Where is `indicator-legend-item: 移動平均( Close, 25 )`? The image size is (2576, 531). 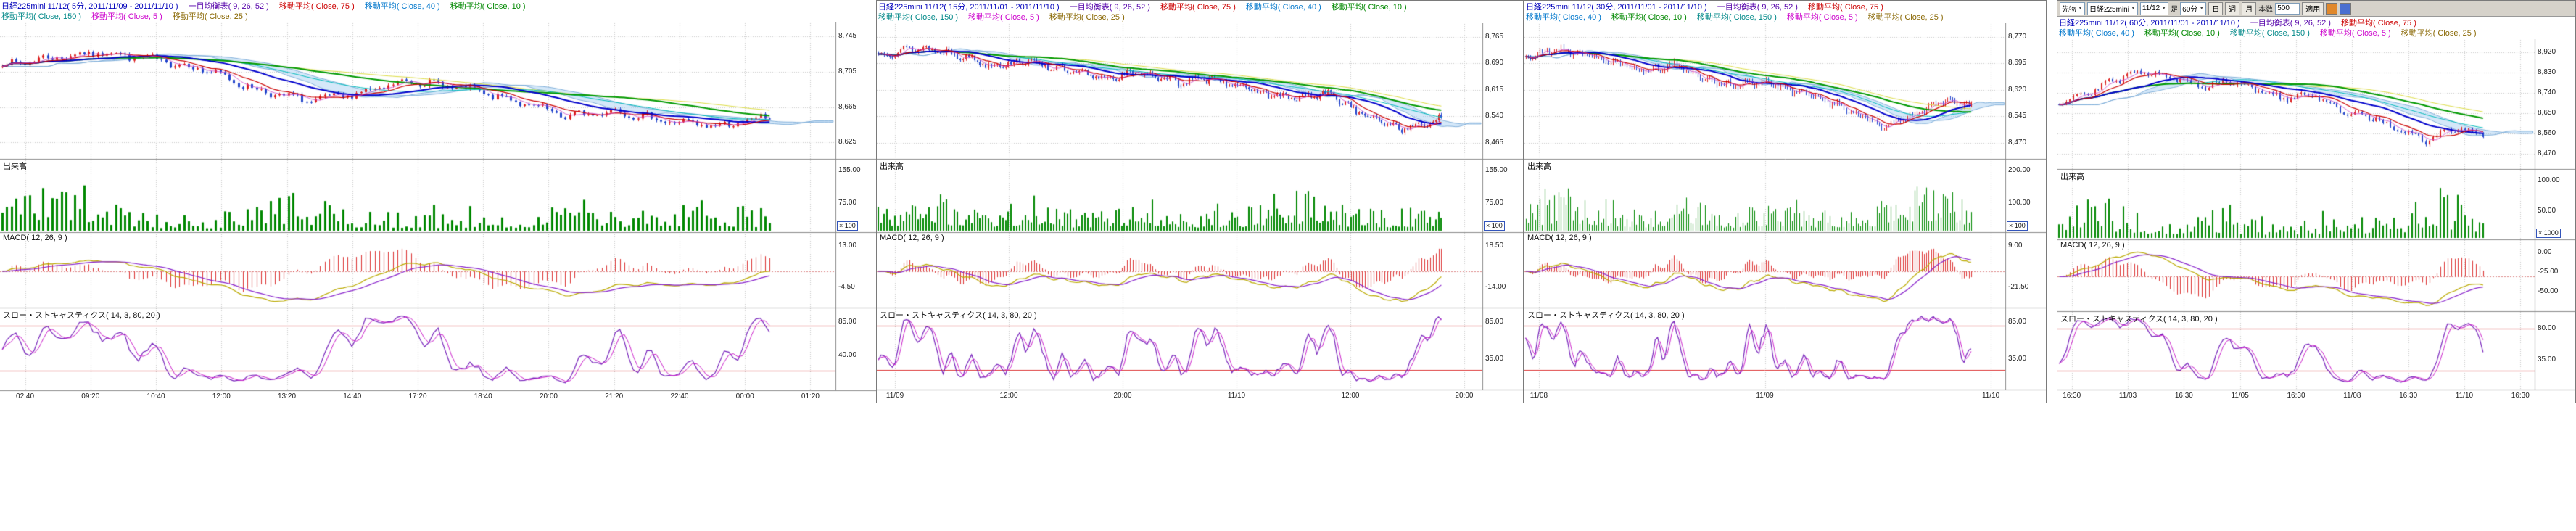
indicator-legend-item: 移動平均( Close, 25 ) is located at coordinates (2438, 33).